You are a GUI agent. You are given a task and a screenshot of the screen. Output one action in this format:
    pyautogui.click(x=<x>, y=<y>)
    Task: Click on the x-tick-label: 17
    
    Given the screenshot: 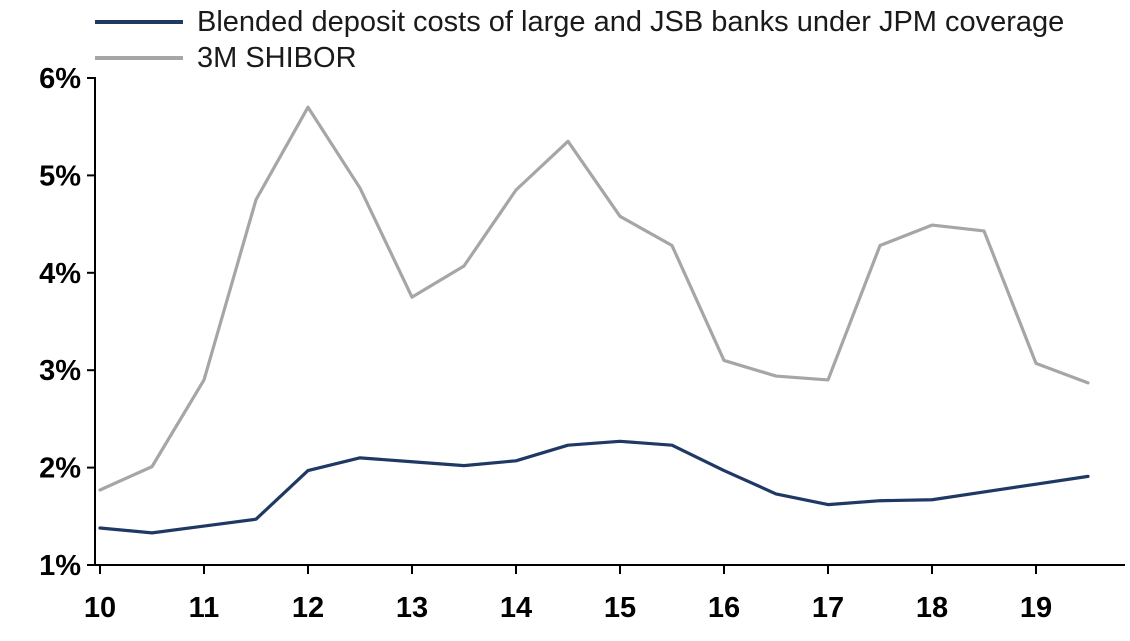 What is the action you would take?
    pyautogui.click(x=828, y=608)
    